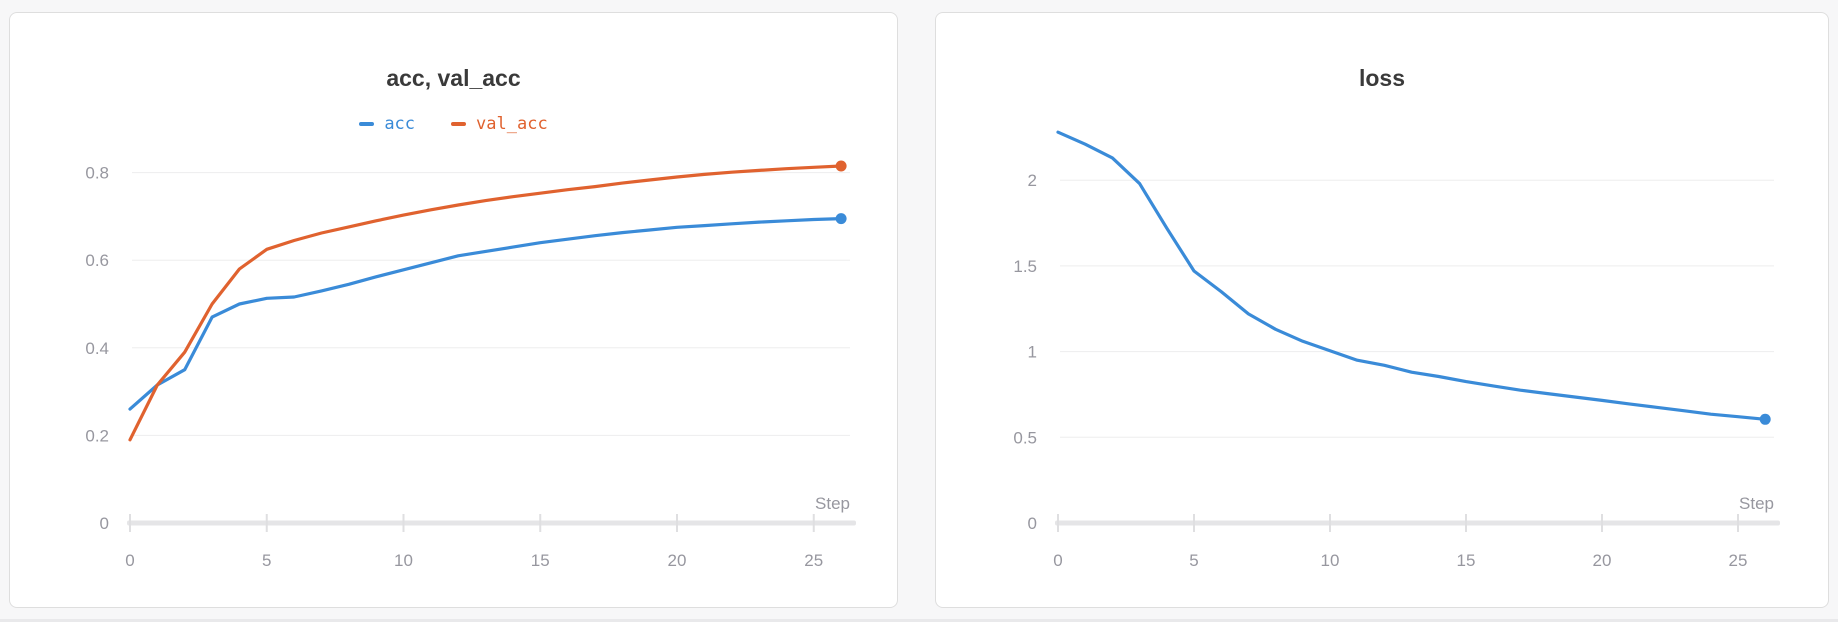  I want to click on chart-legend: acc val_acc, so click(453, 124).